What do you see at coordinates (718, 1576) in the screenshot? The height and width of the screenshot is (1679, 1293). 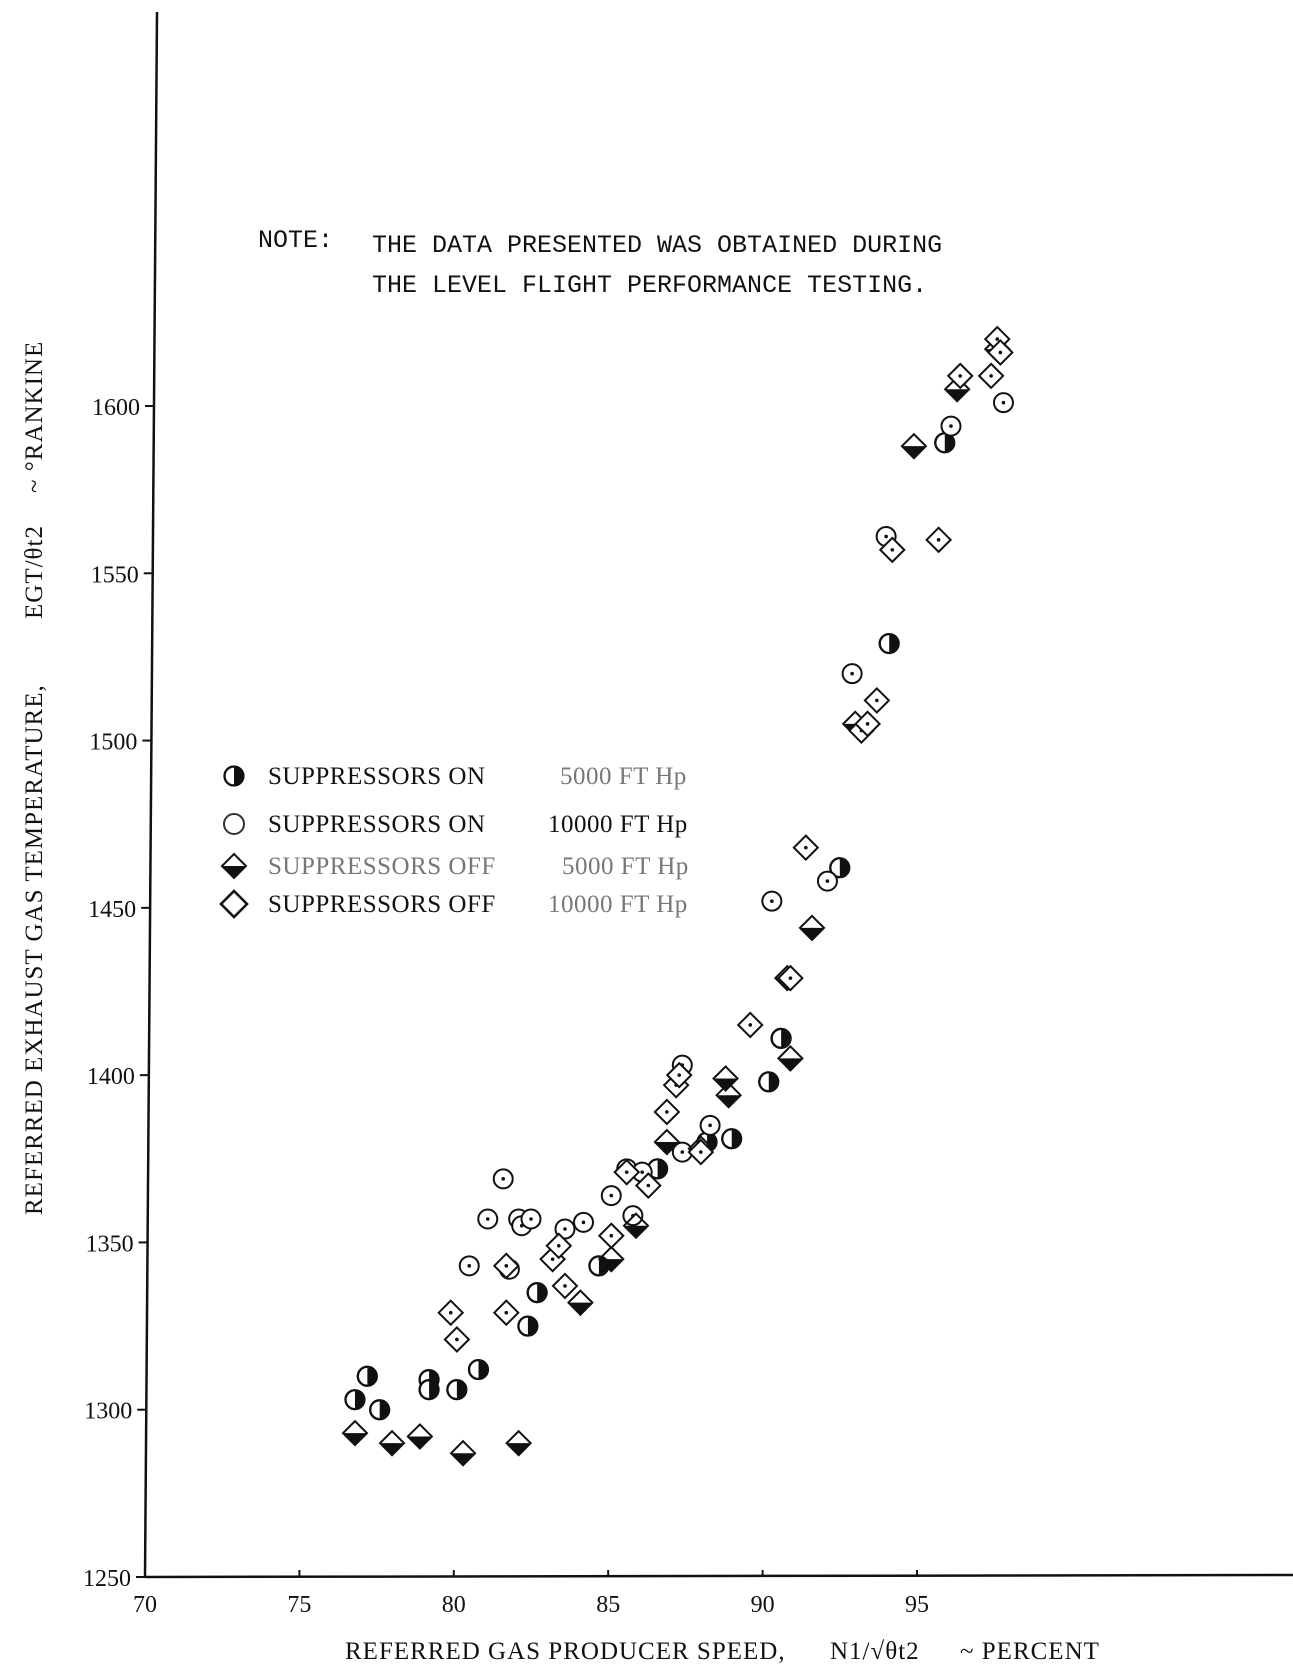 I see `x-axis-line` at bounding box center [718, 1576].